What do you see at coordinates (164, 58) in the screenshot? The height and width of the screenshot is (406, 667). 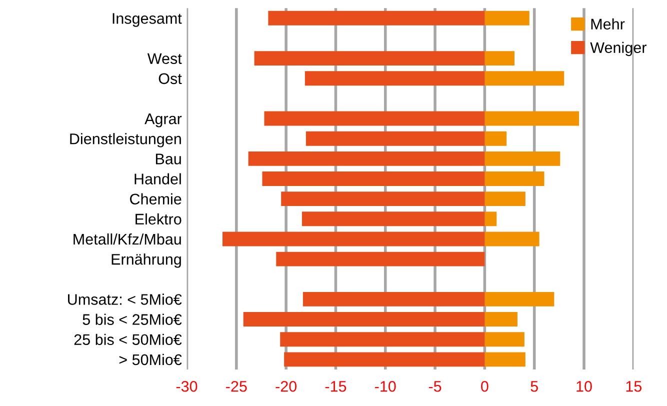 I see `y-tick-label: West` at bounding box center [164, 58].